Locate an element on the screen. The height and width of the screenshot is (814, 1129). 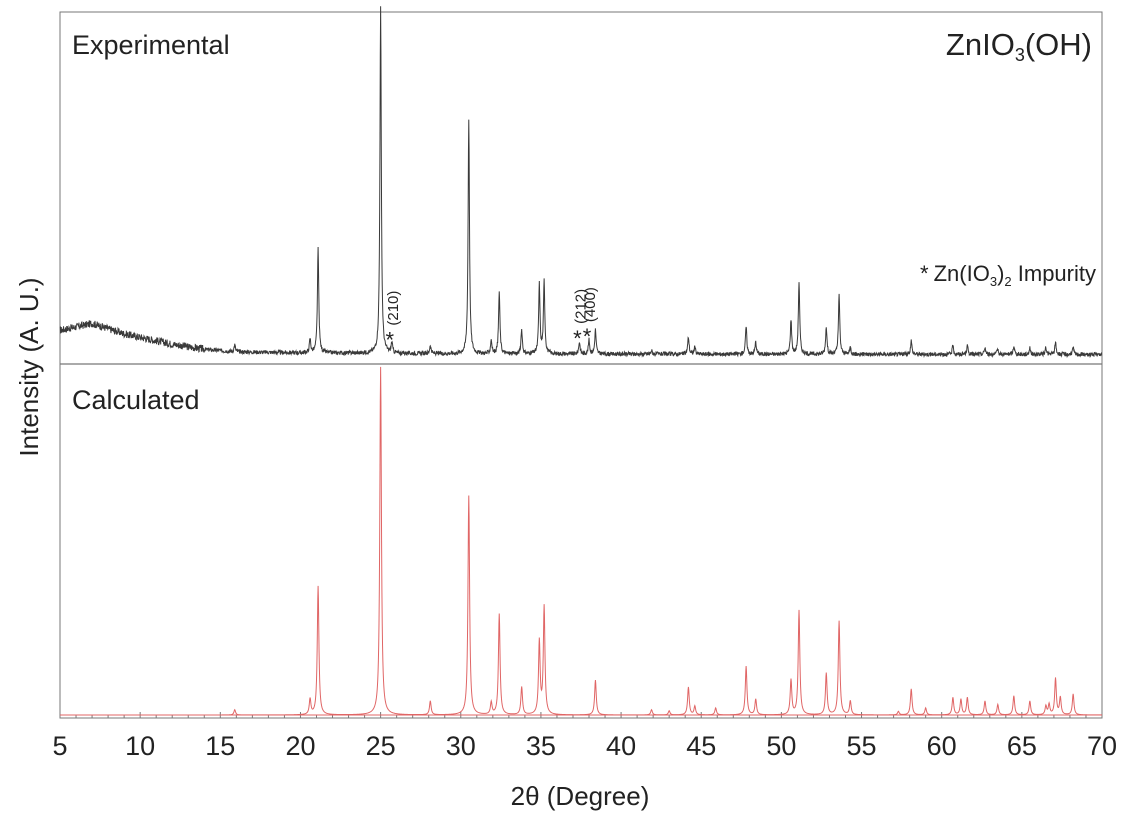
chart-title-subscript: 3 is located at coordinates (1020, 55).